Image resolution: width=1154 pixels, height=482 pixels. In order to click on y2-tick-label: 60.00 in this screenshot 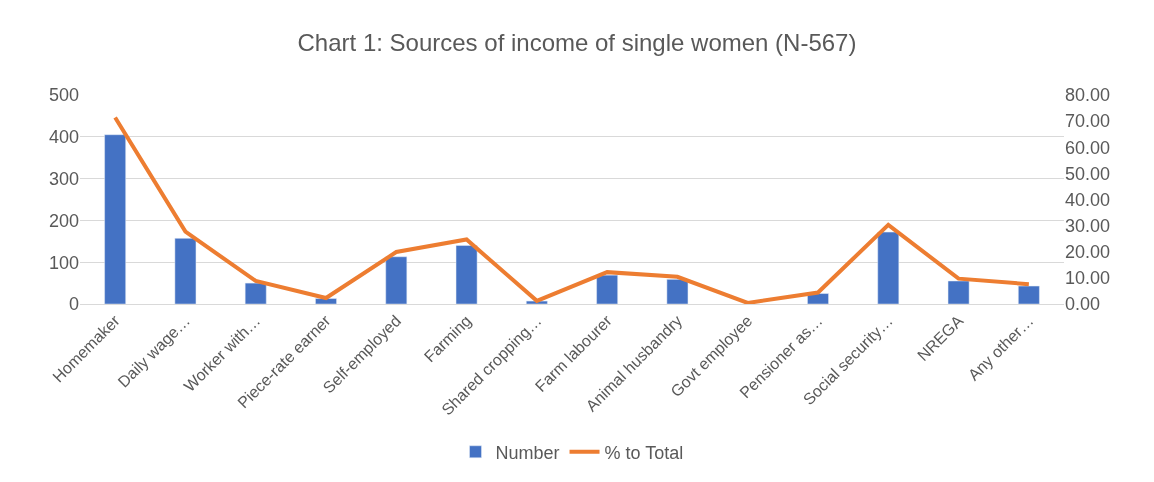, I will do `click(1088, 147)`.